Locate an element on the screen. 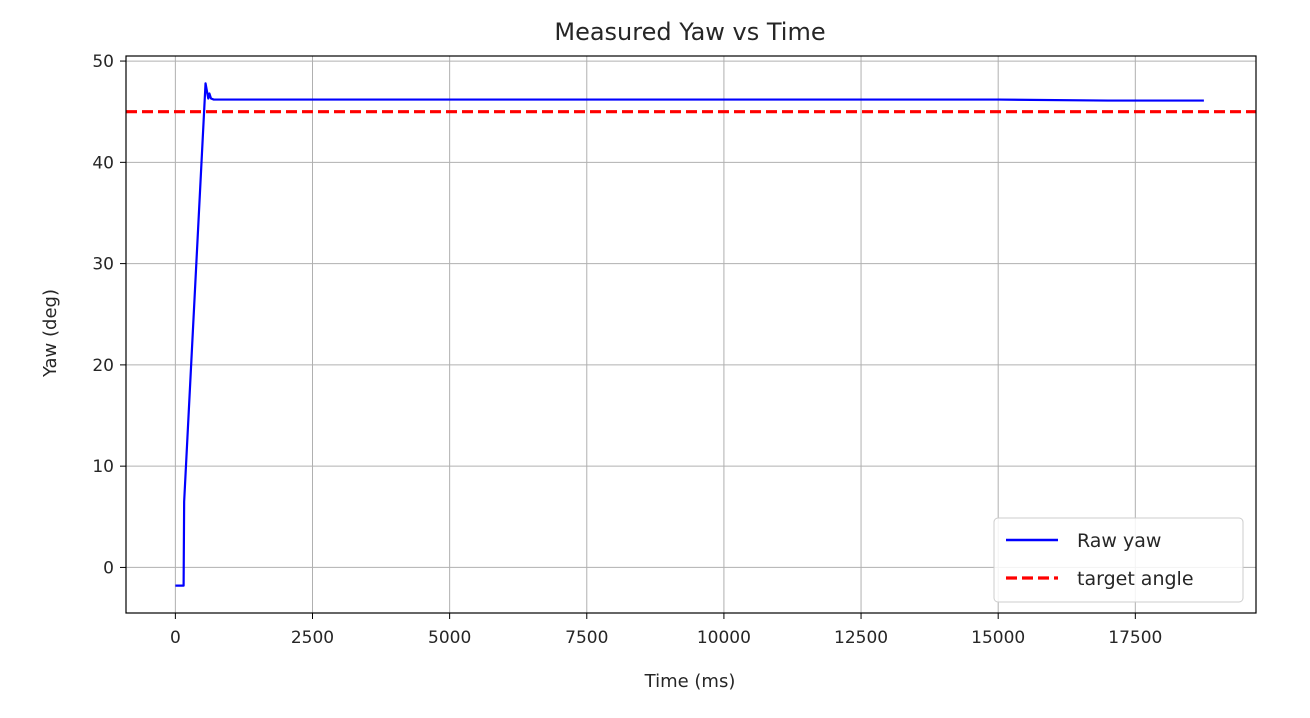  x-tick-label: 12500 is located at coordinates (861, 638).